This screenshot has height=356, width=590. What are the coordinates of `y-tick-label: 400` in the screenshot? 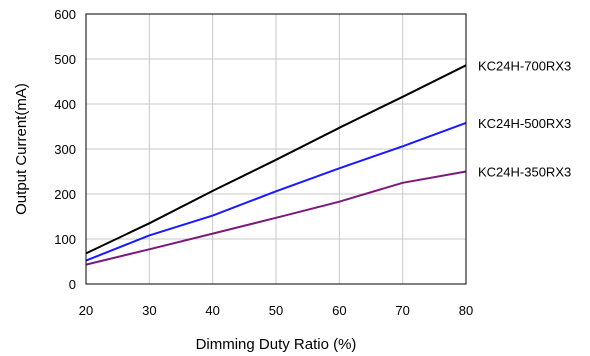 It's located at (65, 104).